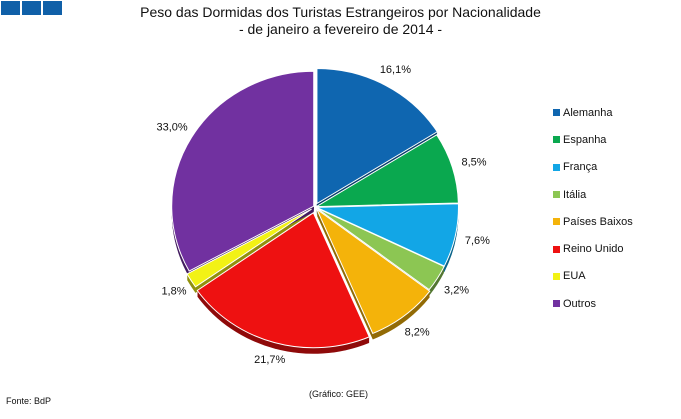 The width and height of the screenshot is (681, 419). What do you see at coordinates (243, 171) in the screenshot?
I see `pie-slice-outros` at bounding box center [243, 171].